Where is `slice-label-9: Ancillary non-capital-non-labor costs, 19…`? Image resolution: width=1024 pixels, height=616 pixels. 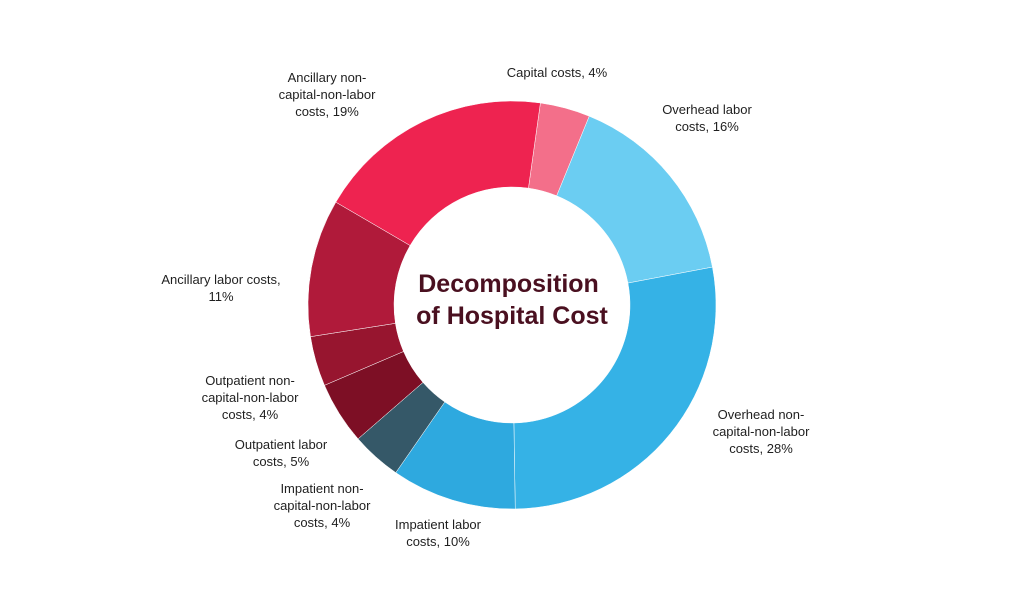
slice-label-9: Ancillary non-capital-non-labor costs, 19… is located at coordinates (328, 94).